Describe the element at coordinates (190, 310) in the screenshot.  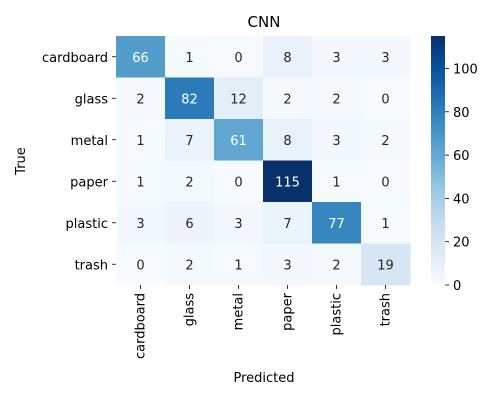
I see `x-tick-label: glass` at that location.